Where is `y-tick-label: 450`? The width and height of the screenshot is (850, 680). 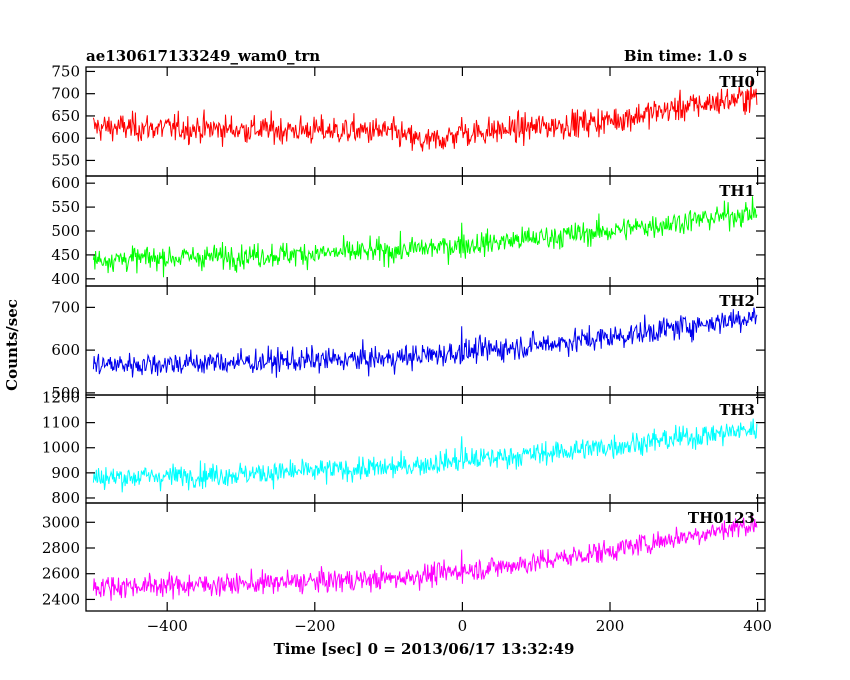
y-tick-label: 450 is located at coordinates (65, 255).